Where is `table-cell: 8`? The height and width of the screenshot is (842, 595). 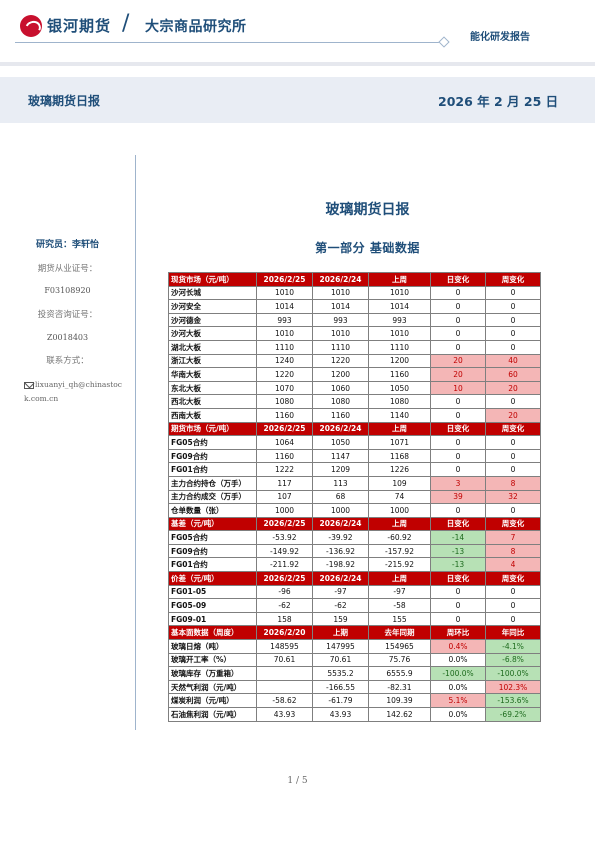
table-cell: 8 is located at coordinates (513, 551).